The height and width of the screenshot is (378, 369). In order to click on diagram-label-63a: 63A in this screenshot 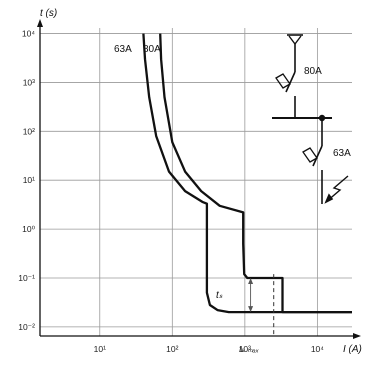, I will do `click(342, 153)`.